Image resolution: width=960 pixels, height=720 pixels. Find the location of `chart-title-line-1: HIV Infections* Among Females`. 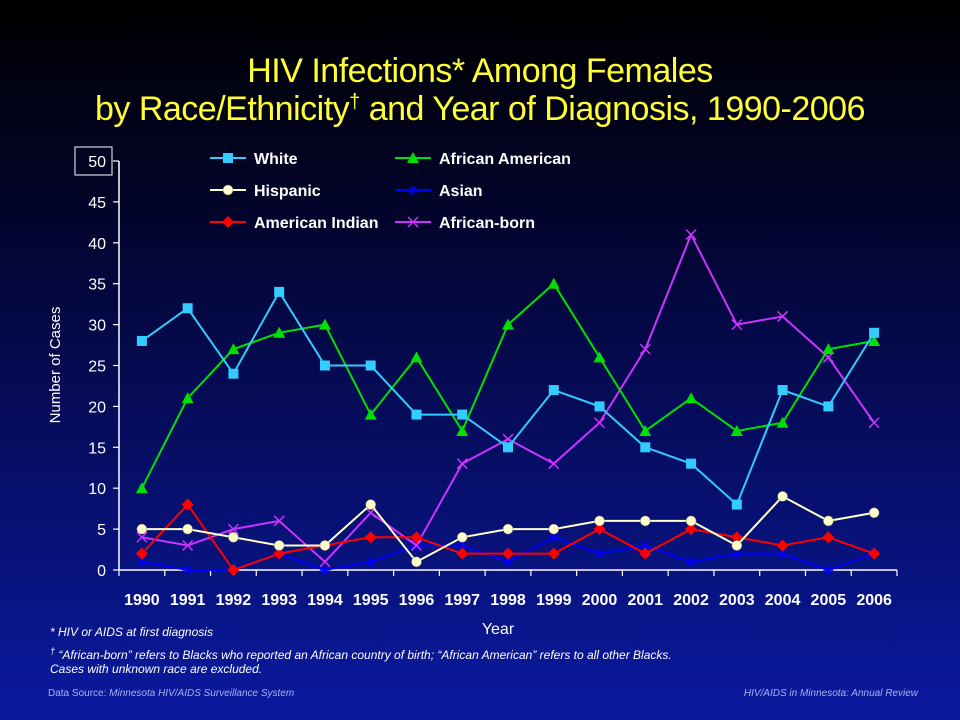

chart-title-line-1: HIV Infections* Among Females is located at coordinates (480, 71).